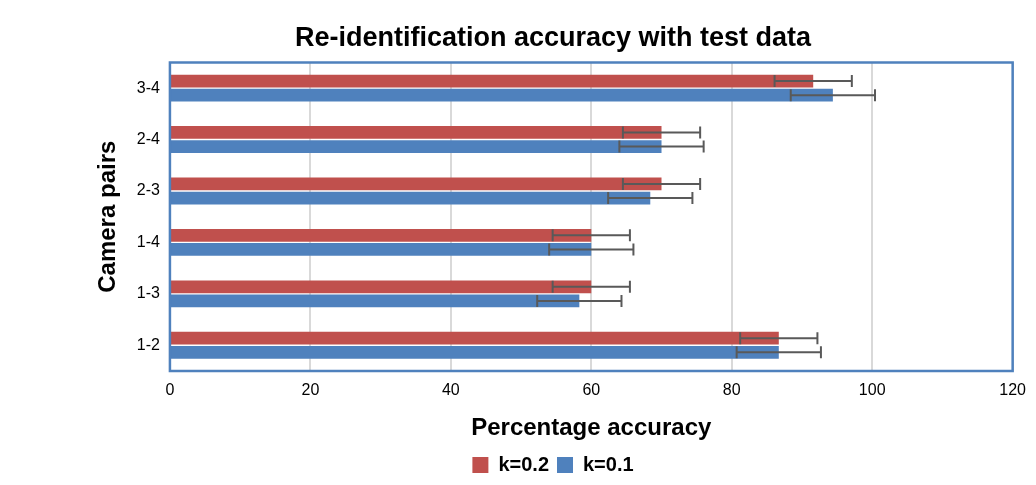 The height and width of the screenshot is (485, 1036). I want to click on legend-label: k=0.2, so click(523, 463).